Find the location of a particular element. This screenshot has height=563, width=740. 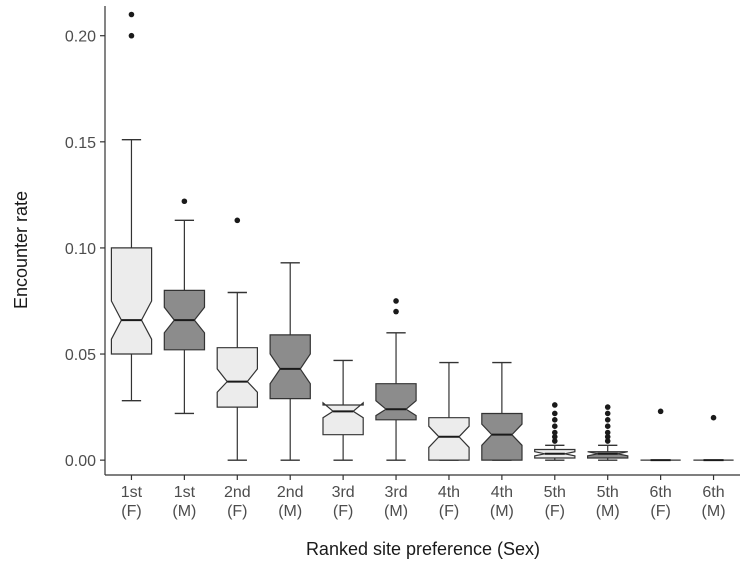

y-tick-label: 0.15 is located at coordinates (80, 143).